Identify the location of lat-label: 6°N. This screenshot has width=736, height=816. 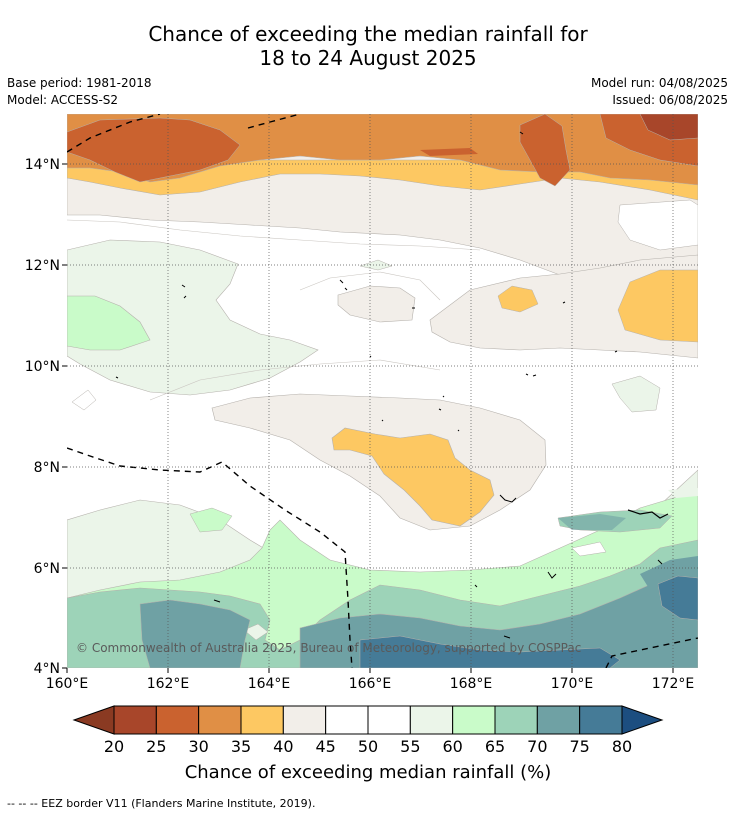
(47, 569).